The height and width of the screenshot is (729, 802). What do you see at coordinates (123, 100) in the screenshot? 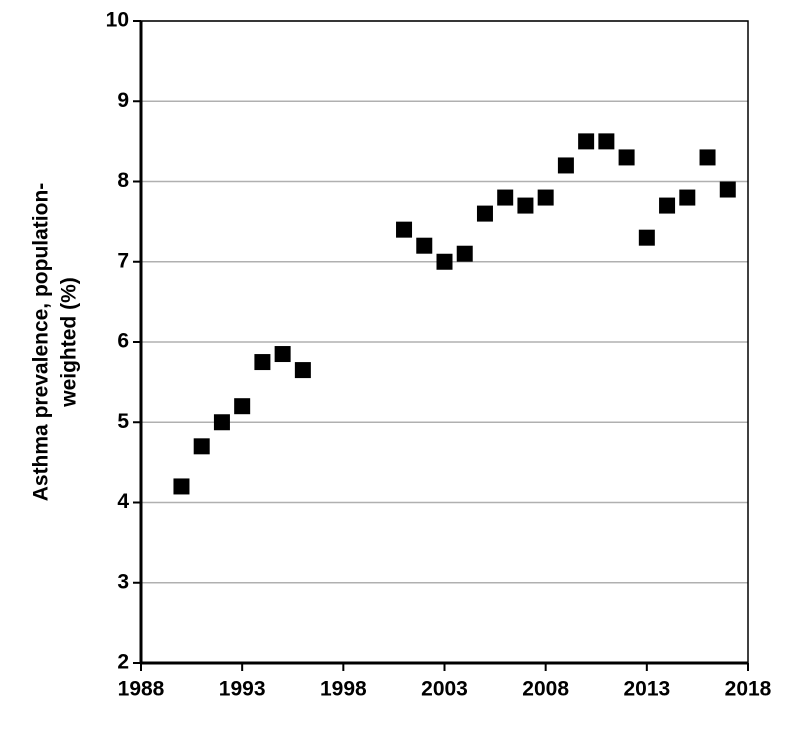
I see `y-tick-label: 9` at bounding box center [123, 100].